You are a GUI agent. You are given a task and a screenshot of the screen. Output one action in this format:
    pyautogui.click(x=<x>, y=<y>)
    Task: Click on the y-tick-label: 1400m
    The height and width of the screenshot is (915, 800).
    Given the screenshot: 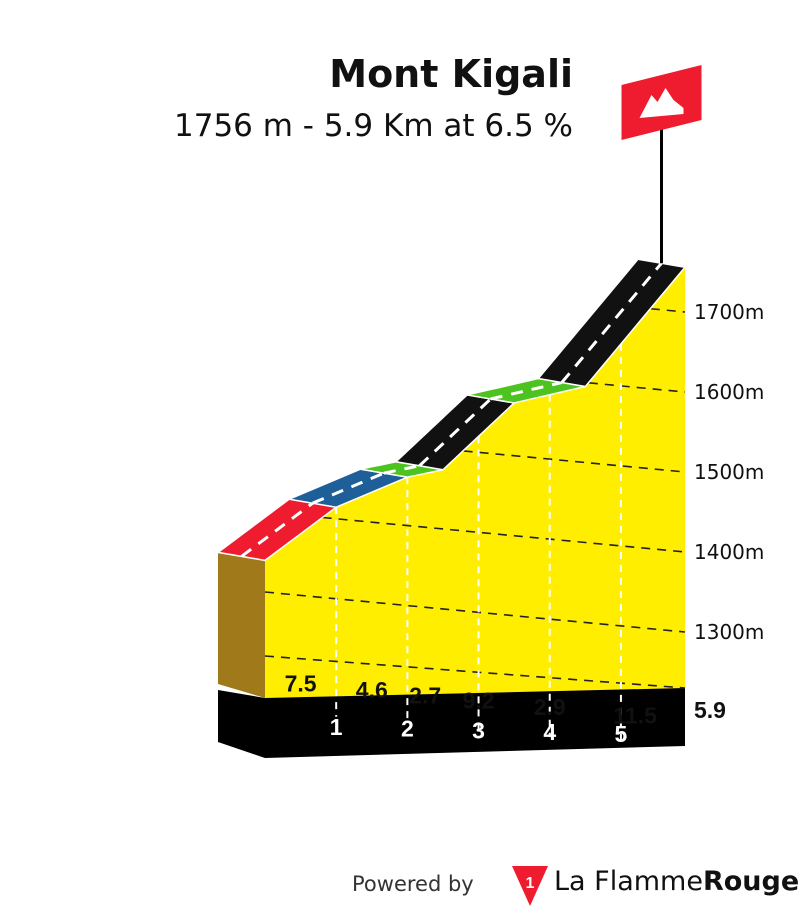 What is the action you would take?
    pyautogui.click(x=729, y=552)
    